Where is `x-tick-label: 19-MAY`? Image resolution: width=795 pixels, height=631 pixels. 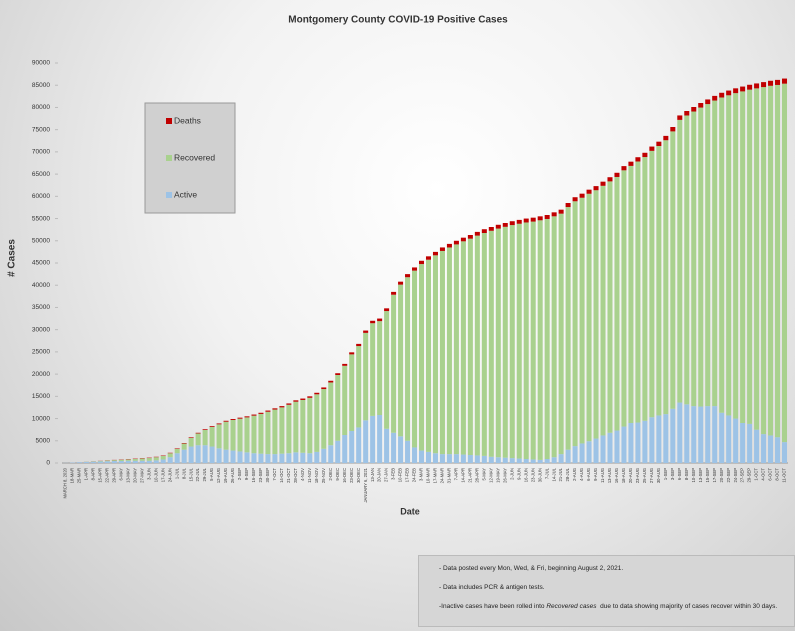 x-tick-label: 19-MAY is located at coordinates (497, 475).